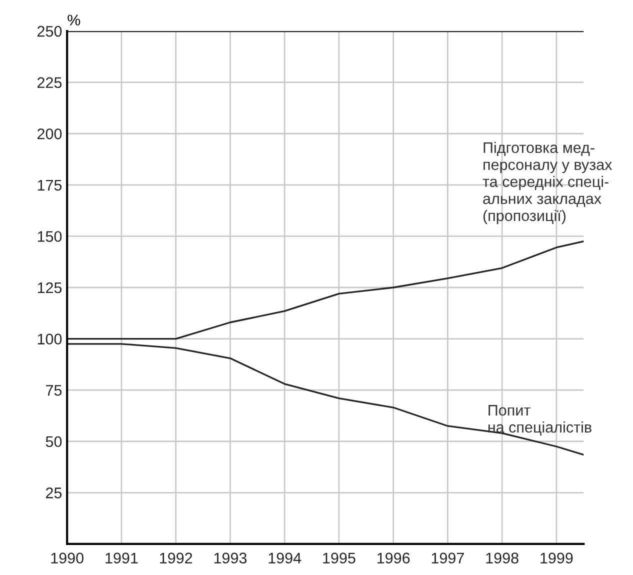 The height and width of the screenshot is (575, 633). I want to click on x-tick-label: 1993, so click(230, 558).